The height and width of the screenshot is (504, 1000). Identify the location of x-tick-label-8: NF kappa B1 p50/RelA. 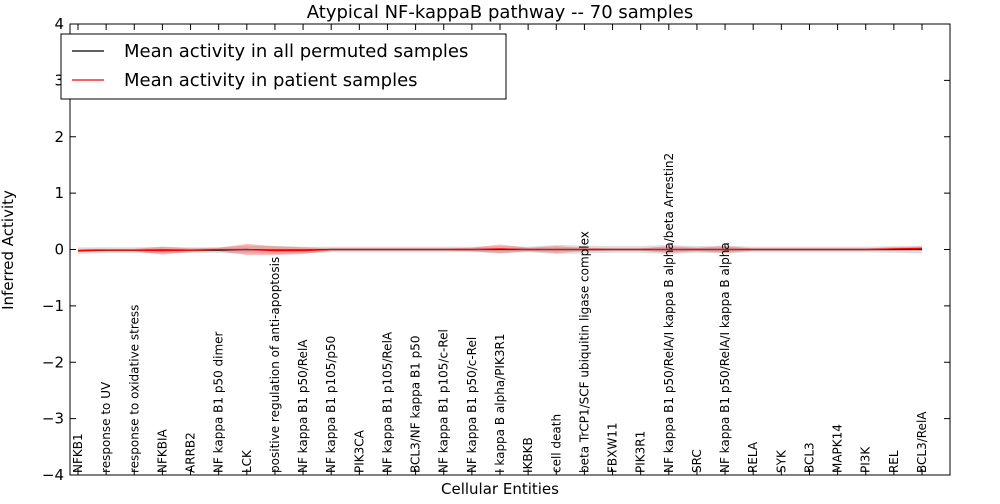
(303, 406).